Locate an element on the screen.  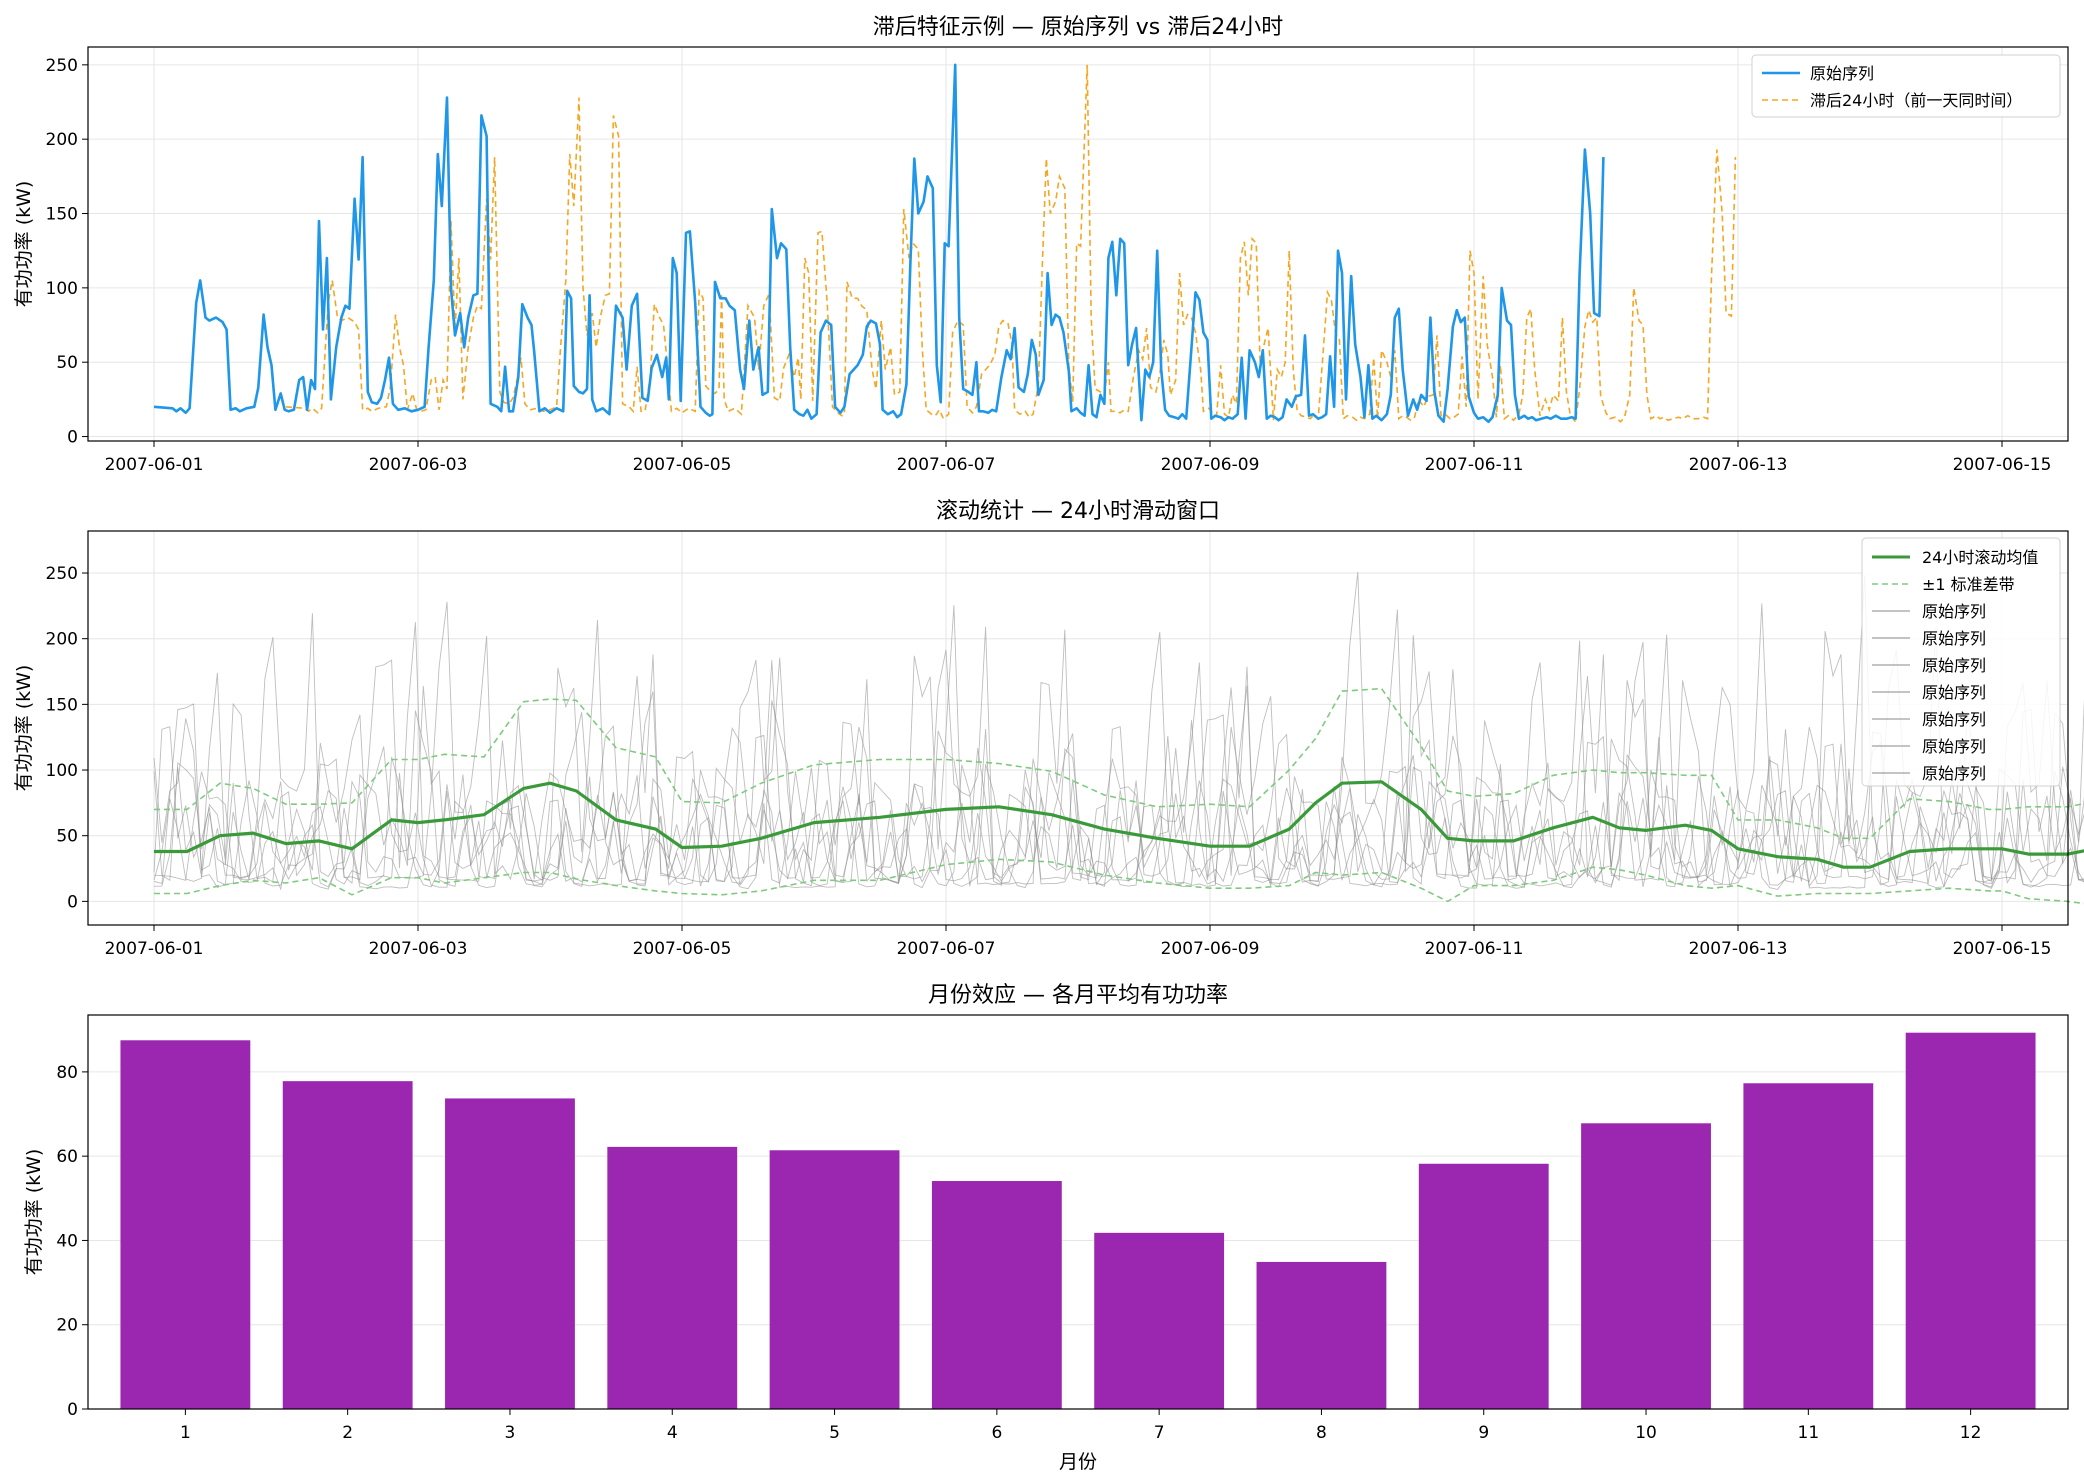
x-tick-label: 3 is located at coordinates (510, 1433).